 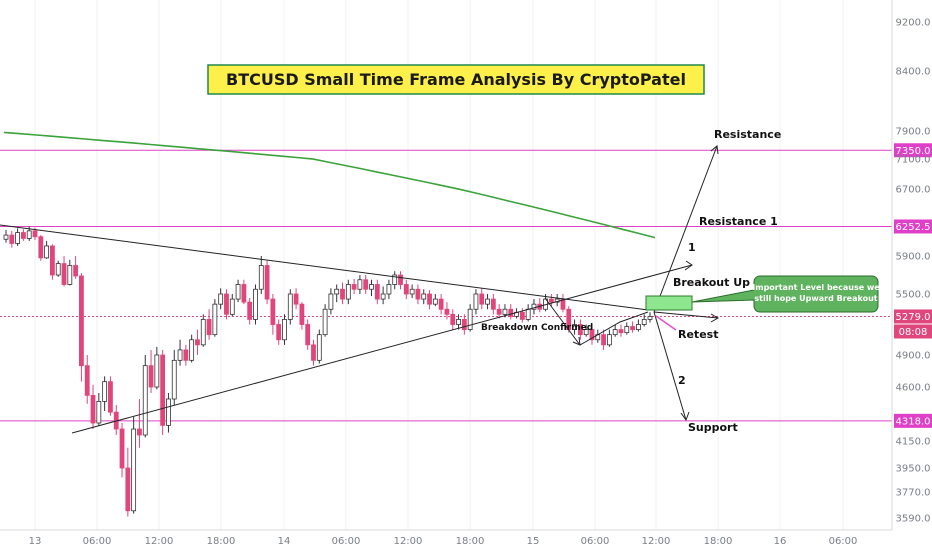 I want to click on price-tick-label: 4150.0, so click(x=913, y=442).